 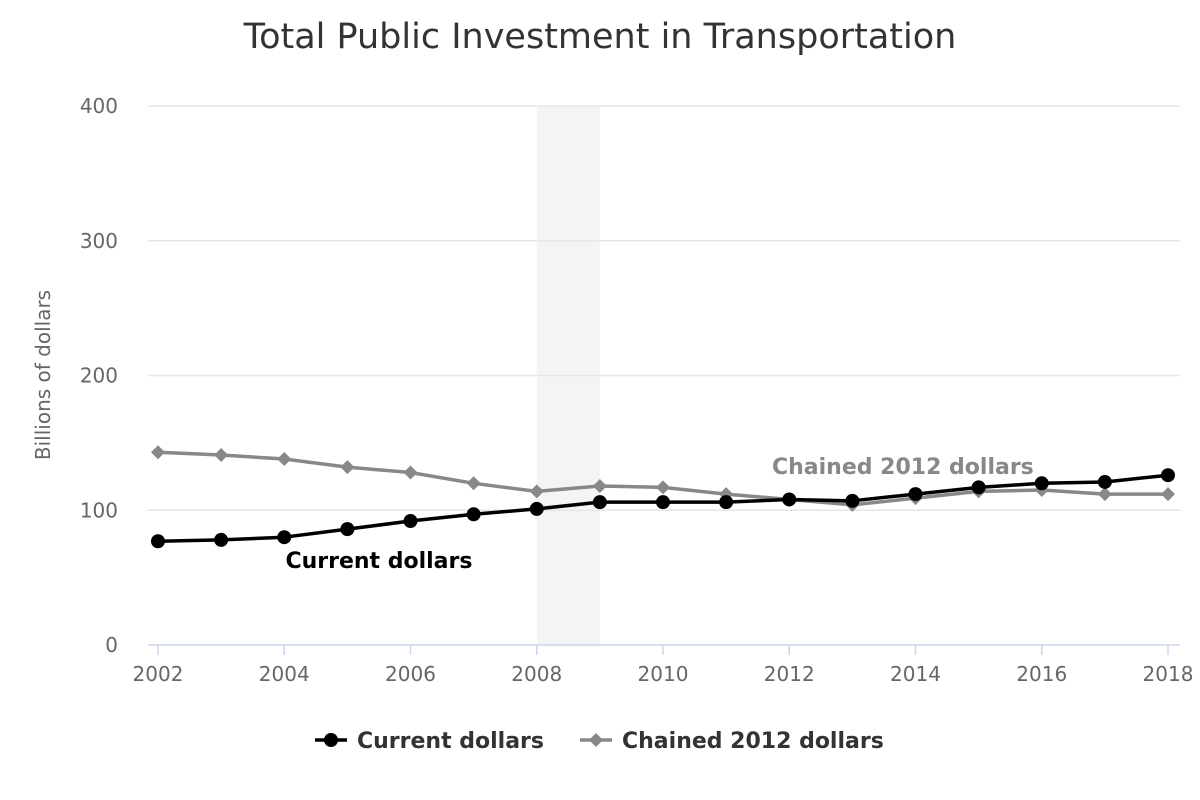 I want to click on legend-label-chained-2012-dollars: Chained 2012 dollars, so click(x=753, y=741).